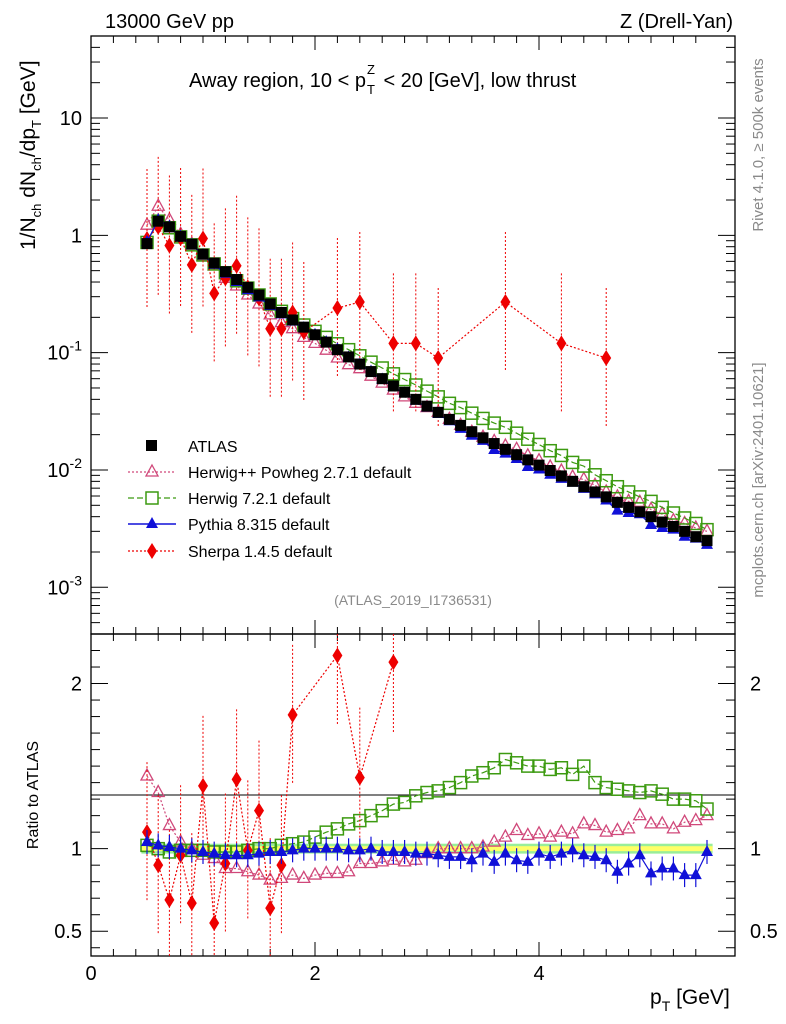  I want to click on x-tick-label: 4, so click(538, 974).